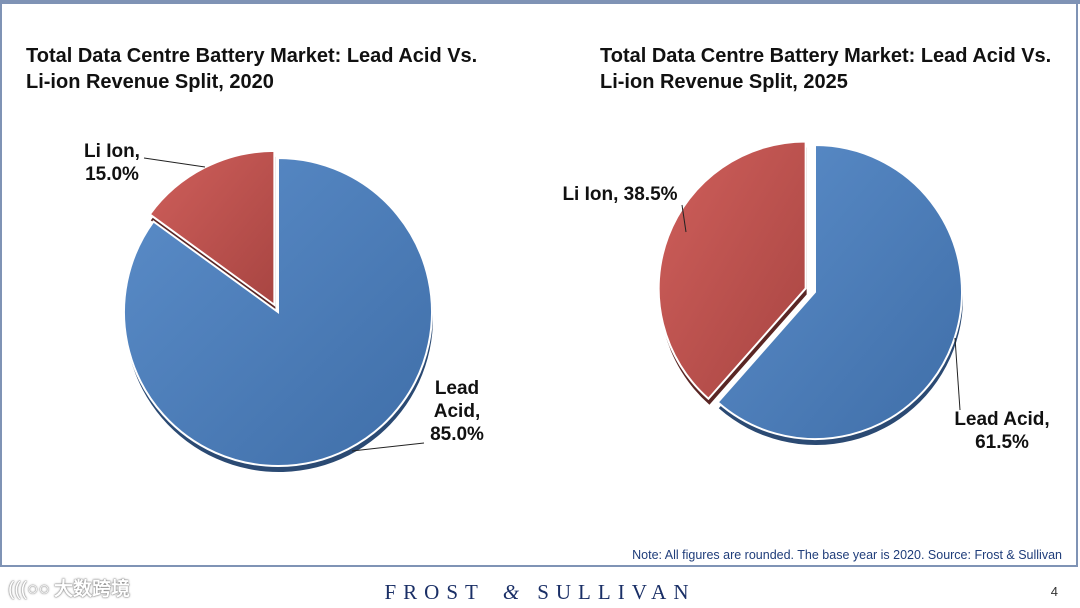 Image resolution: width=1080 pixels, height=608 pixels. I want to click on page-number: 4, so click(1054, 591).